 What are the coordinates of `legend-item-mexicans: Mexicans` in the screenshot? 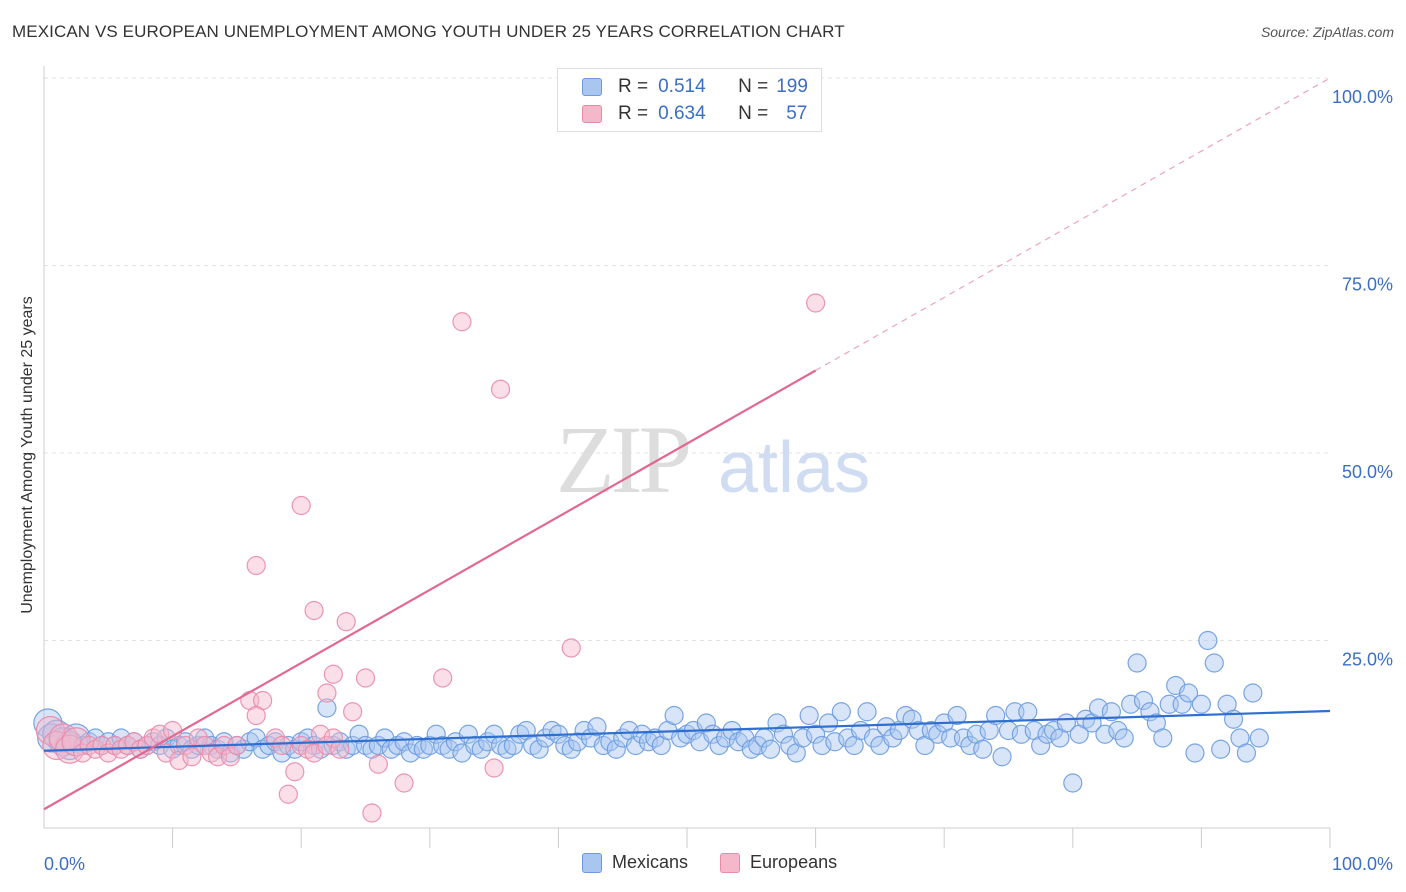 It's located at (635, 862).